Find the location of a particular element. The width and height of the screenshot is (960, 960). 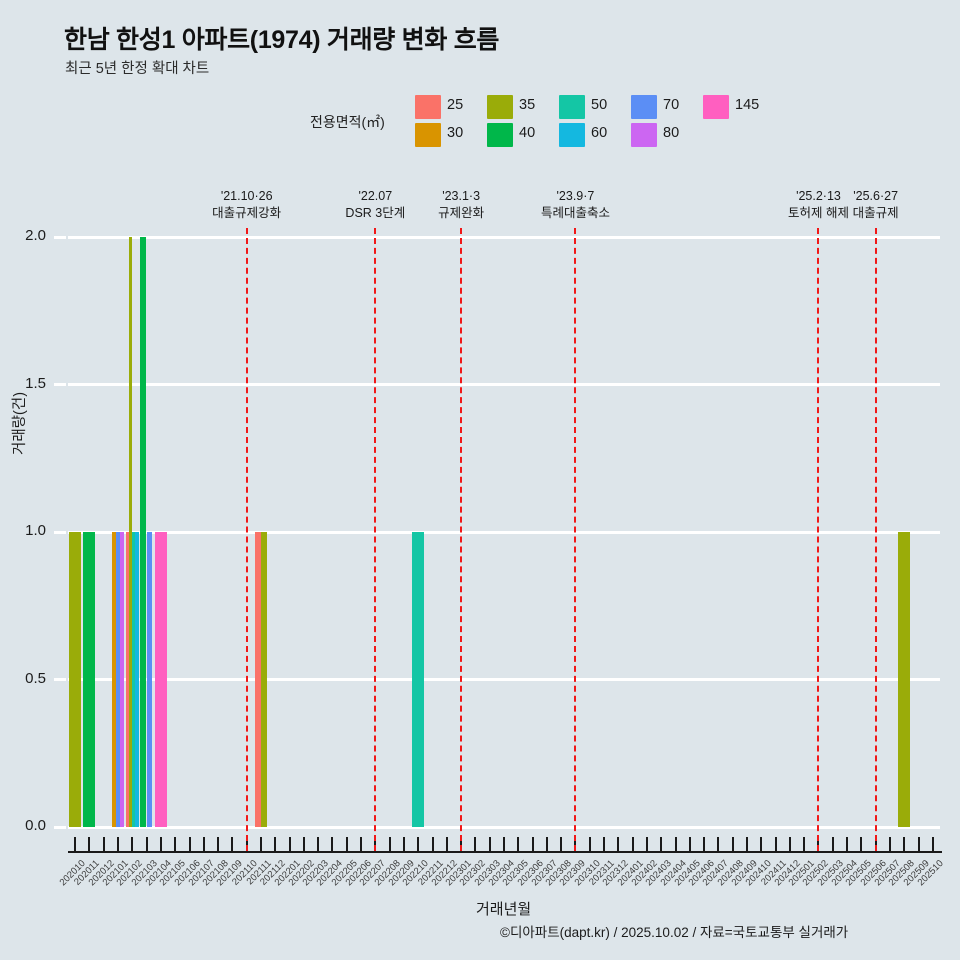

y-tick-label: 2.0 is located at coordinates (35, 235).